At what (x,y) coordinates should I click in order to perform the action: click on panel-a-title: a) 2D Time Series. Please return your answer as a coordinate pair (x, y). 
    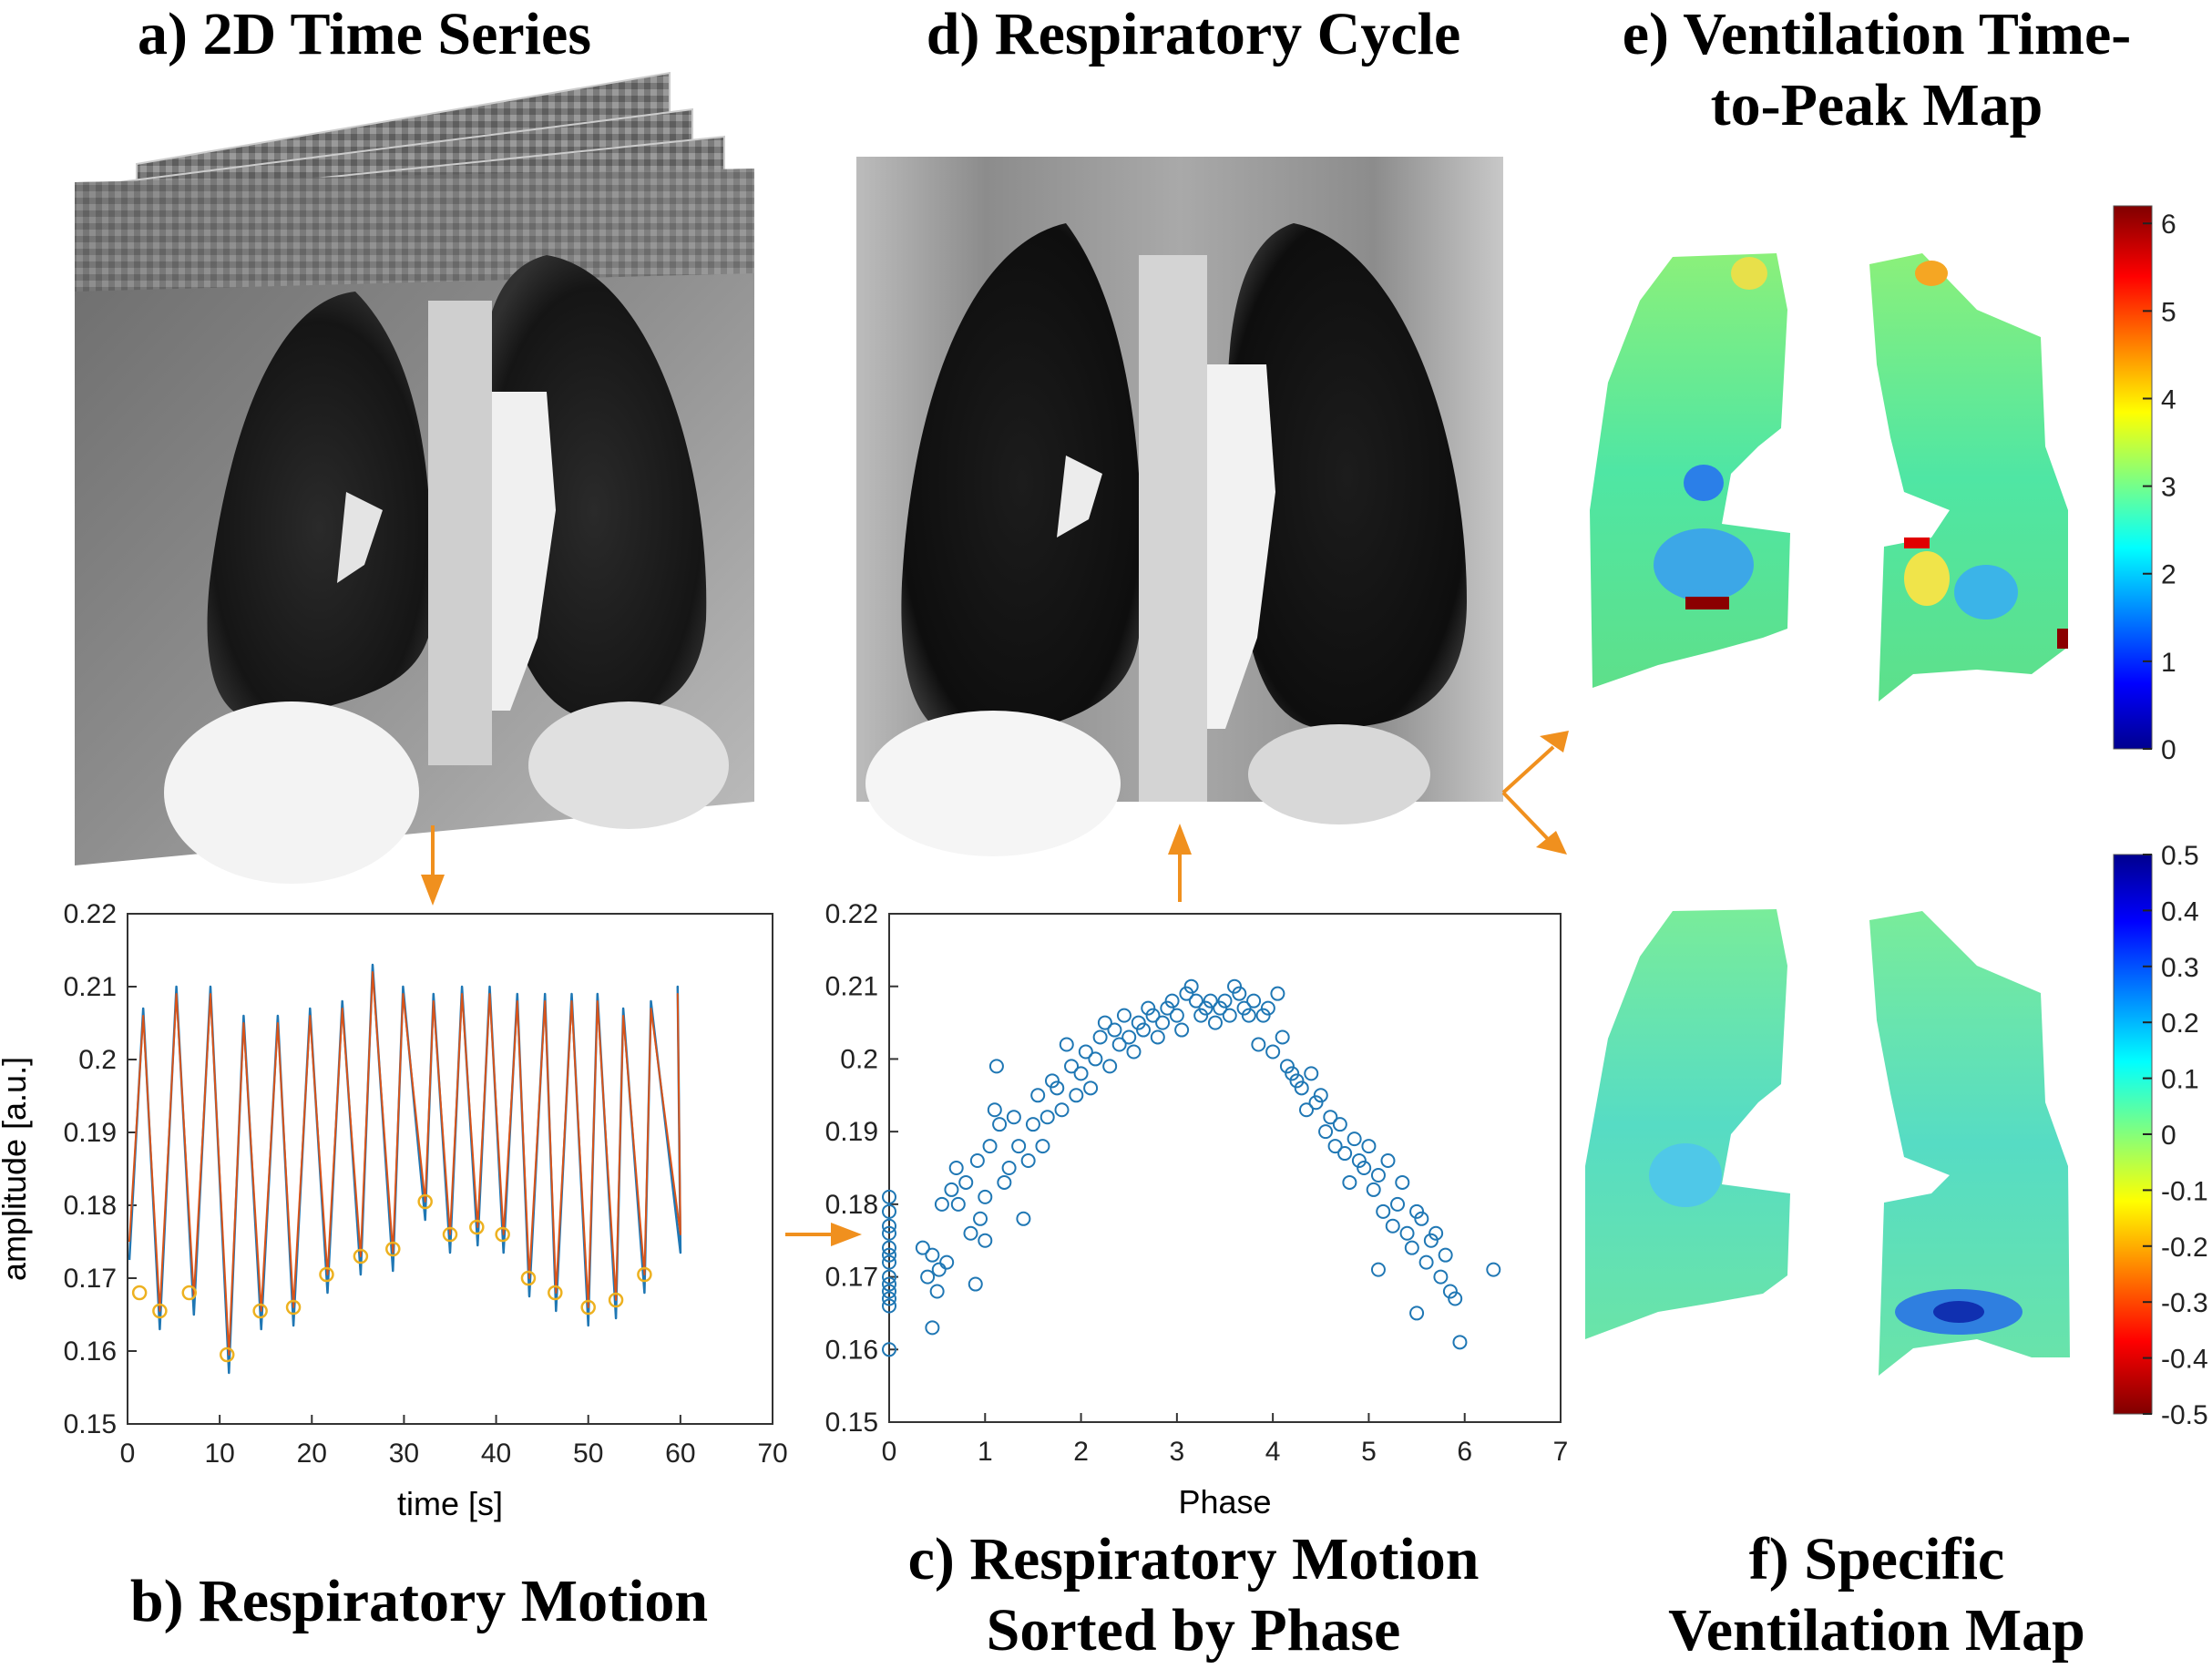
    Looking at the image, I should click on (364, 34).